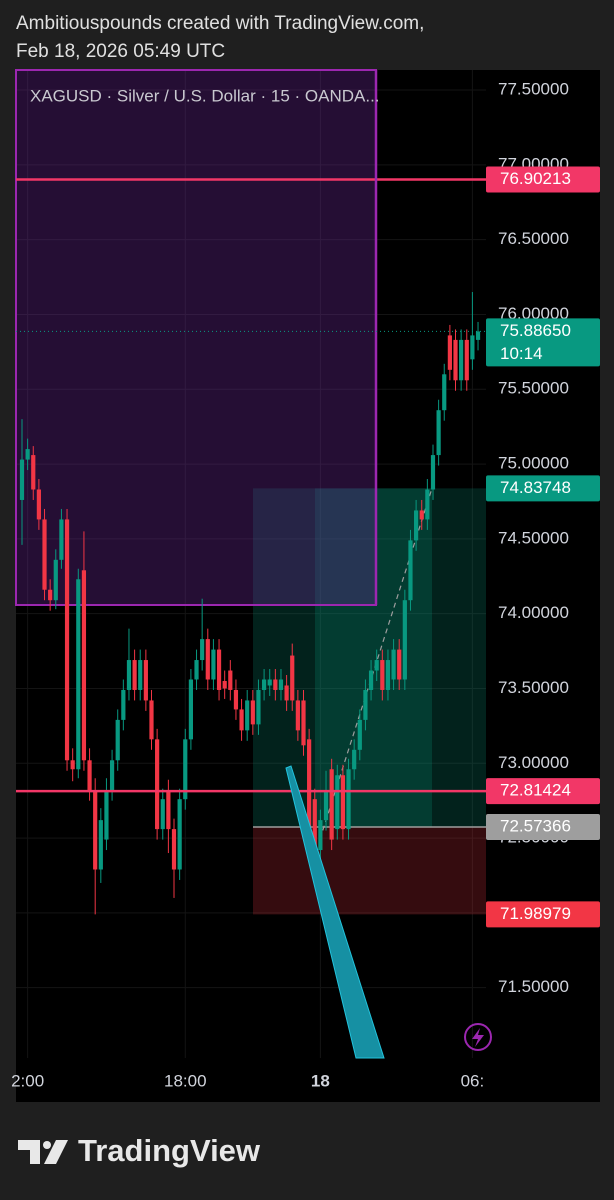 The image size is (614, 1200). I want to click on header-line: Feb 18, 2026 05:49 UTC, so click(120, 51).